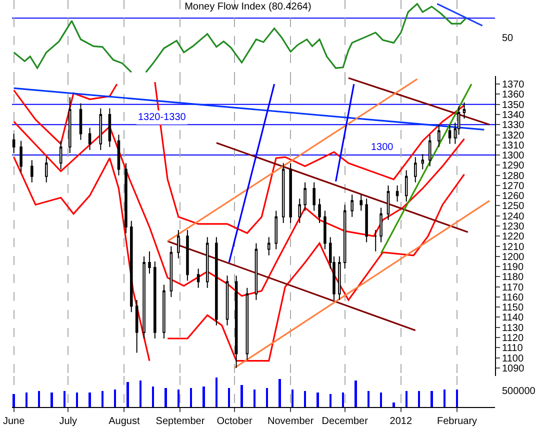 Image resolution: width=539 pixels, height=429 pixels. Describe the element at coordinates (234, 421) in the screenshot. I see `x-tick-label: October` at that location.